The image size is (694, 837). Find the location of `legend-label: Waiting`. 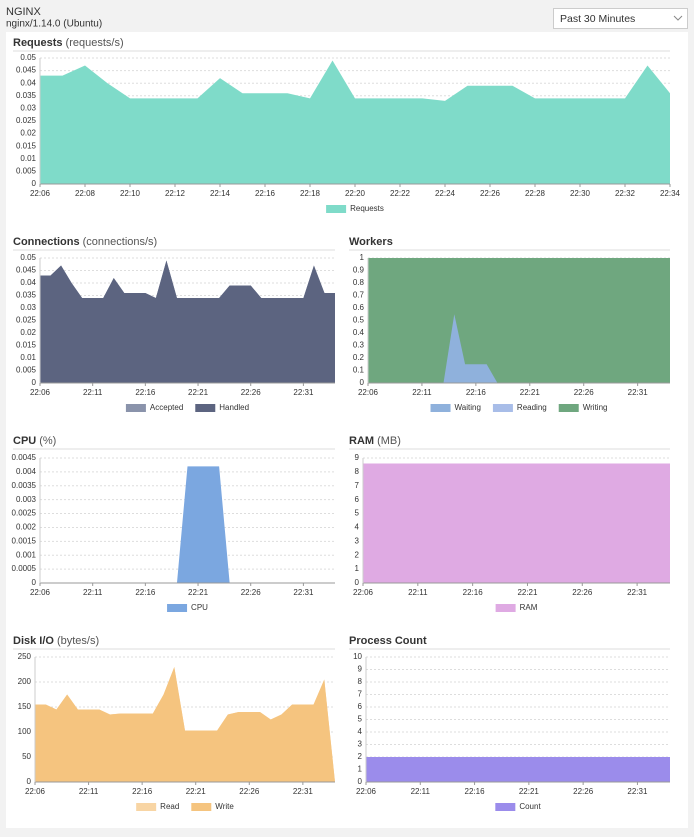

legend-label: Waiting is located at coordinates (468, 407).